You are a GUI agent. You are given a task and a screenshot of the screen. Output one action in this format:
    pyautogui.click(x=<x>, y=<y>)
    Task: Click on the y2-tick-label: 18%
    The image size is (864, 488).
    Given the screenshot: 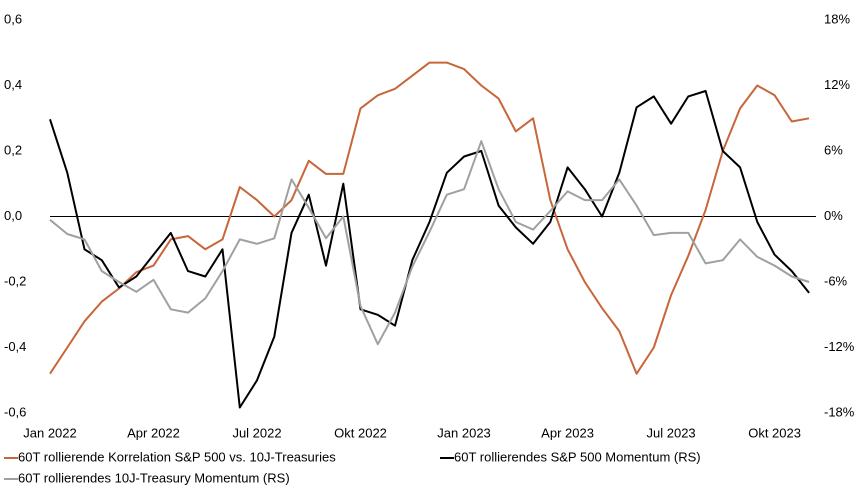 What is the action you would take?
    pyautogui.click(x=837, y=18)
    